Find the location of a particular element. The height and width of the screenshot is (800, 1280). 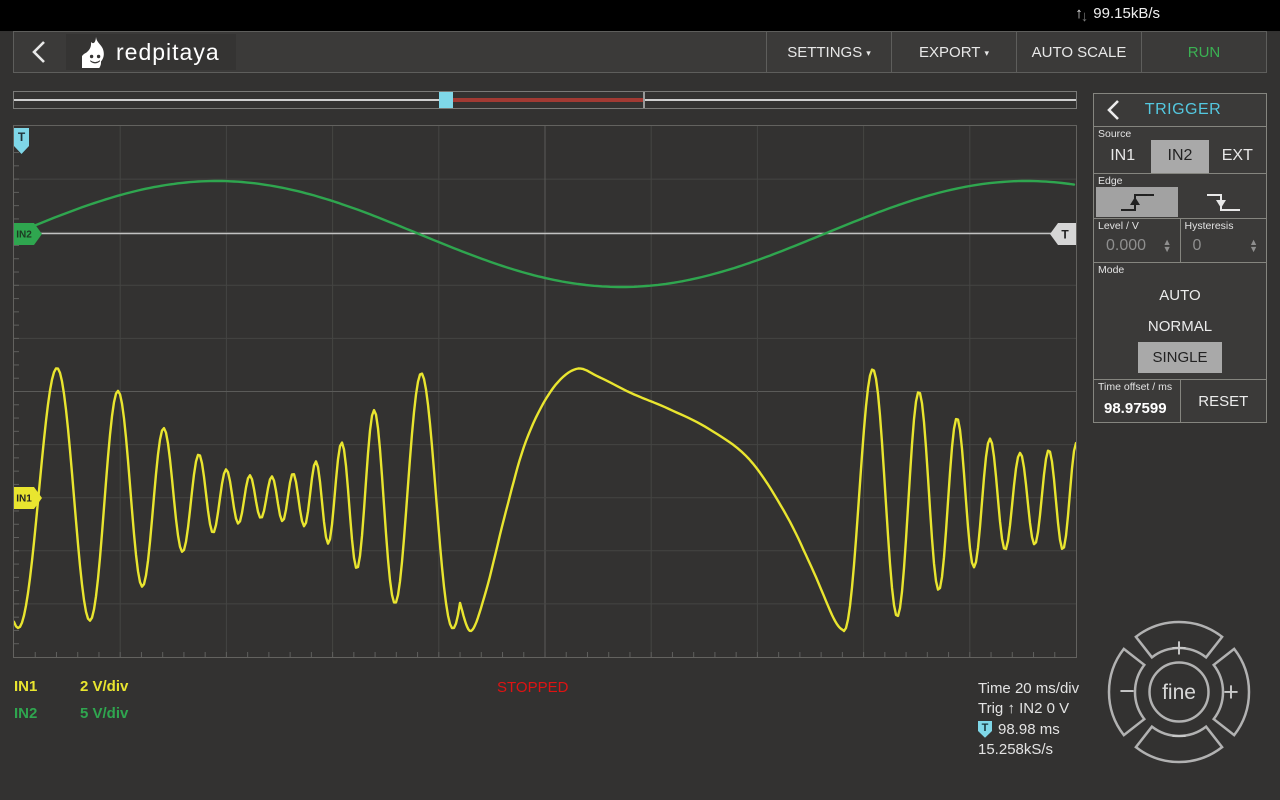

in2-tag-icon is located at coordinates (28, 234).